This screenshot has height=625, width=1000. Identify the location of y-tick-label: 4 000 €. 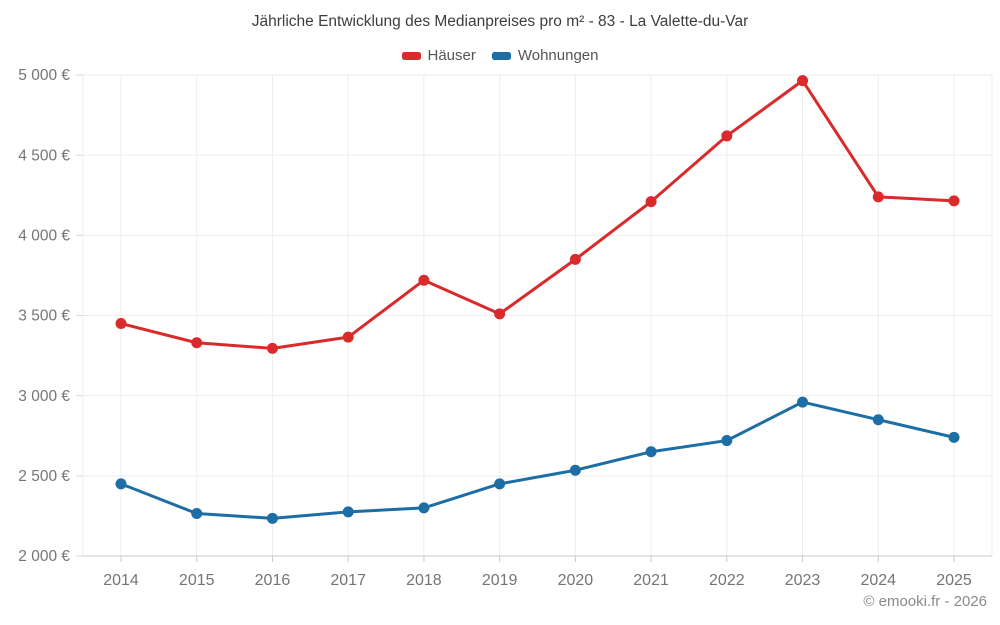
(44, 236).